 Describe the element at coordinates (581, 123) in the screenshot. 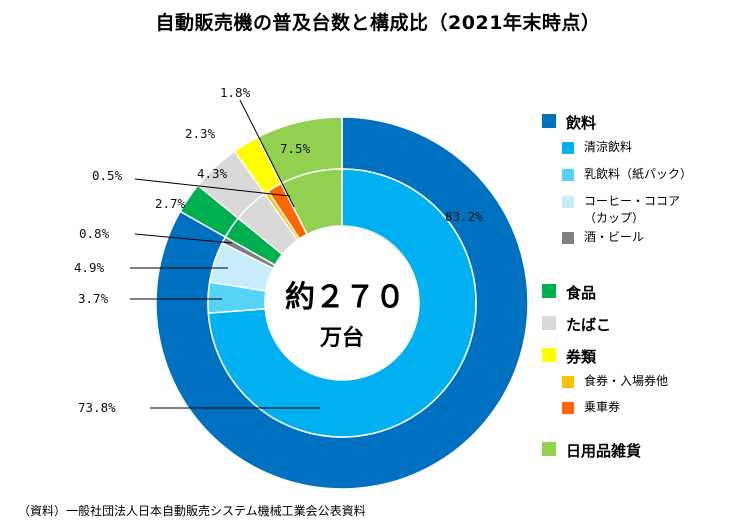

I see `legend-label: 飲料` at that location.